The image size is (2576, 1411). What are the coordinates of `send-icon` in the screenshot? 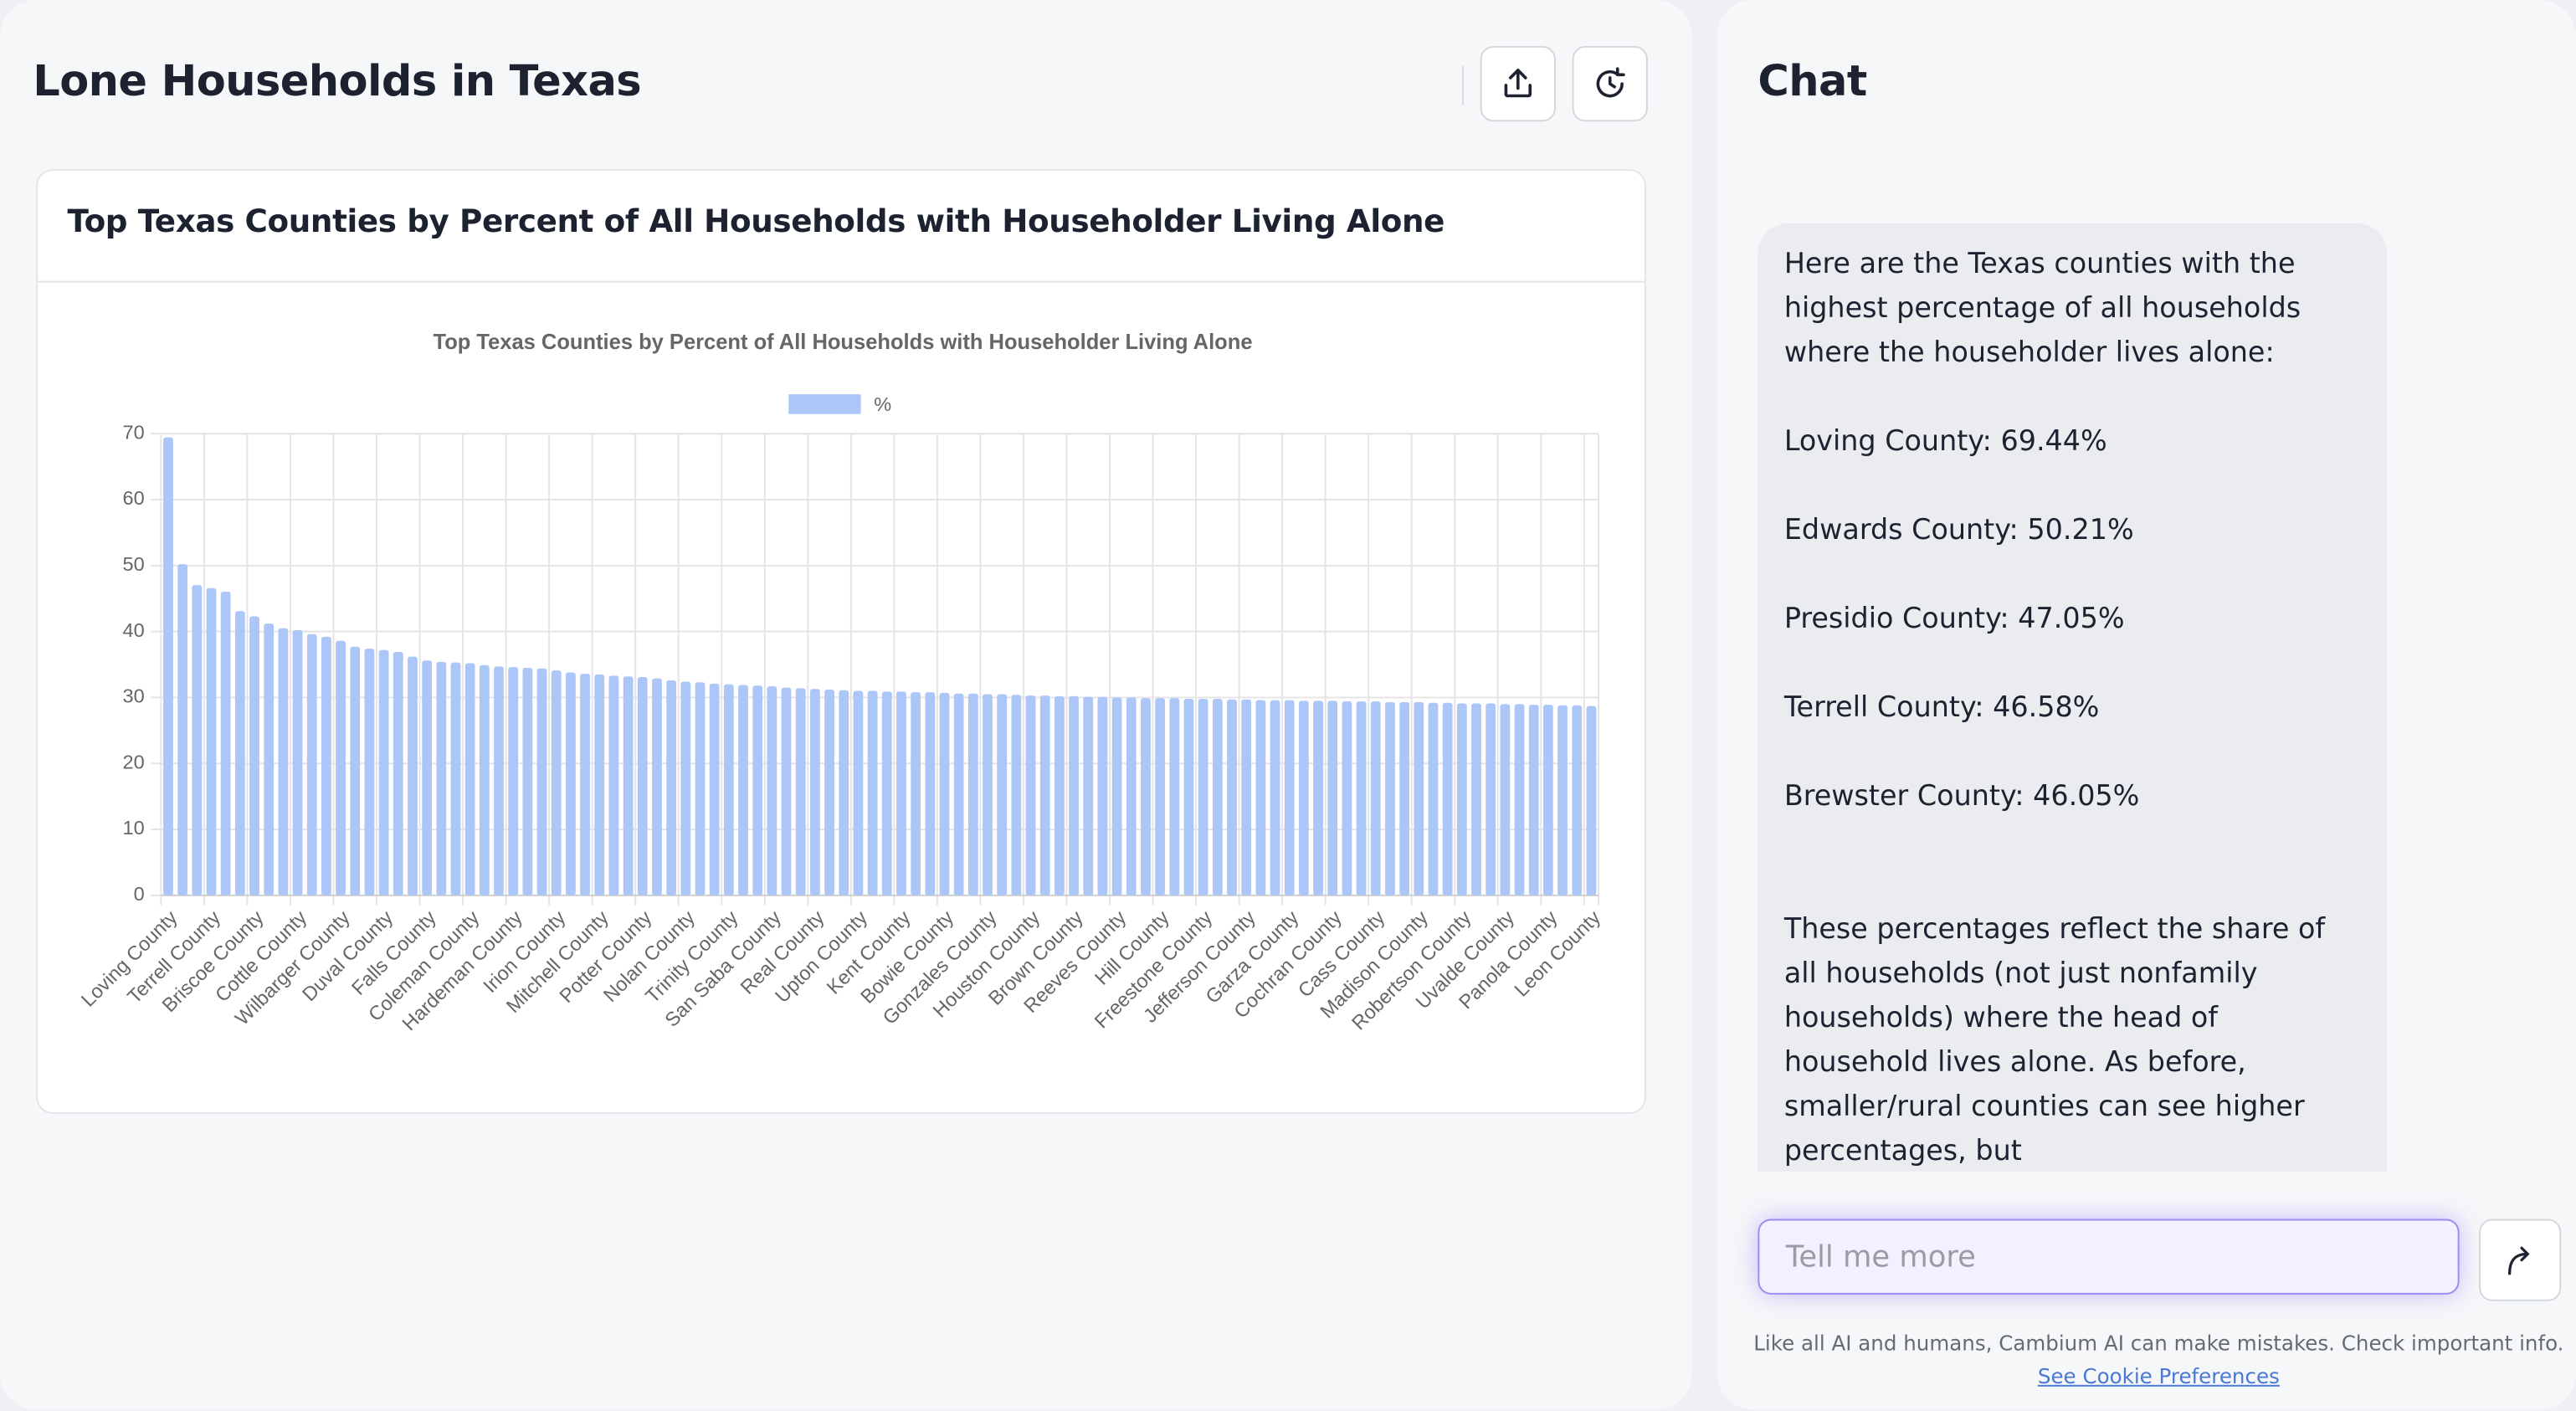 It's located at (2518, 1260).